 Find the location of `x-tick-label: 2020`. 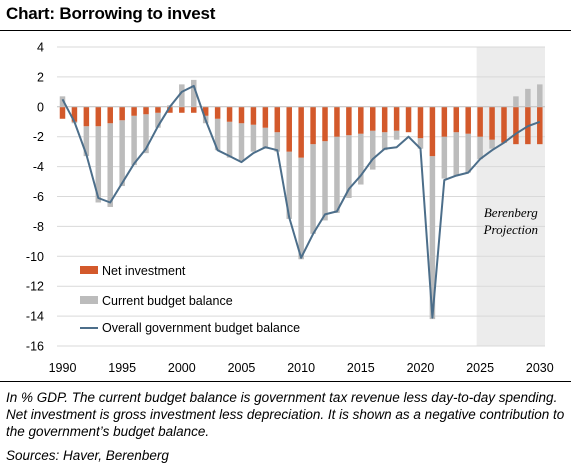

x-tick-label: 2020 is located at coordinates (421, 368).